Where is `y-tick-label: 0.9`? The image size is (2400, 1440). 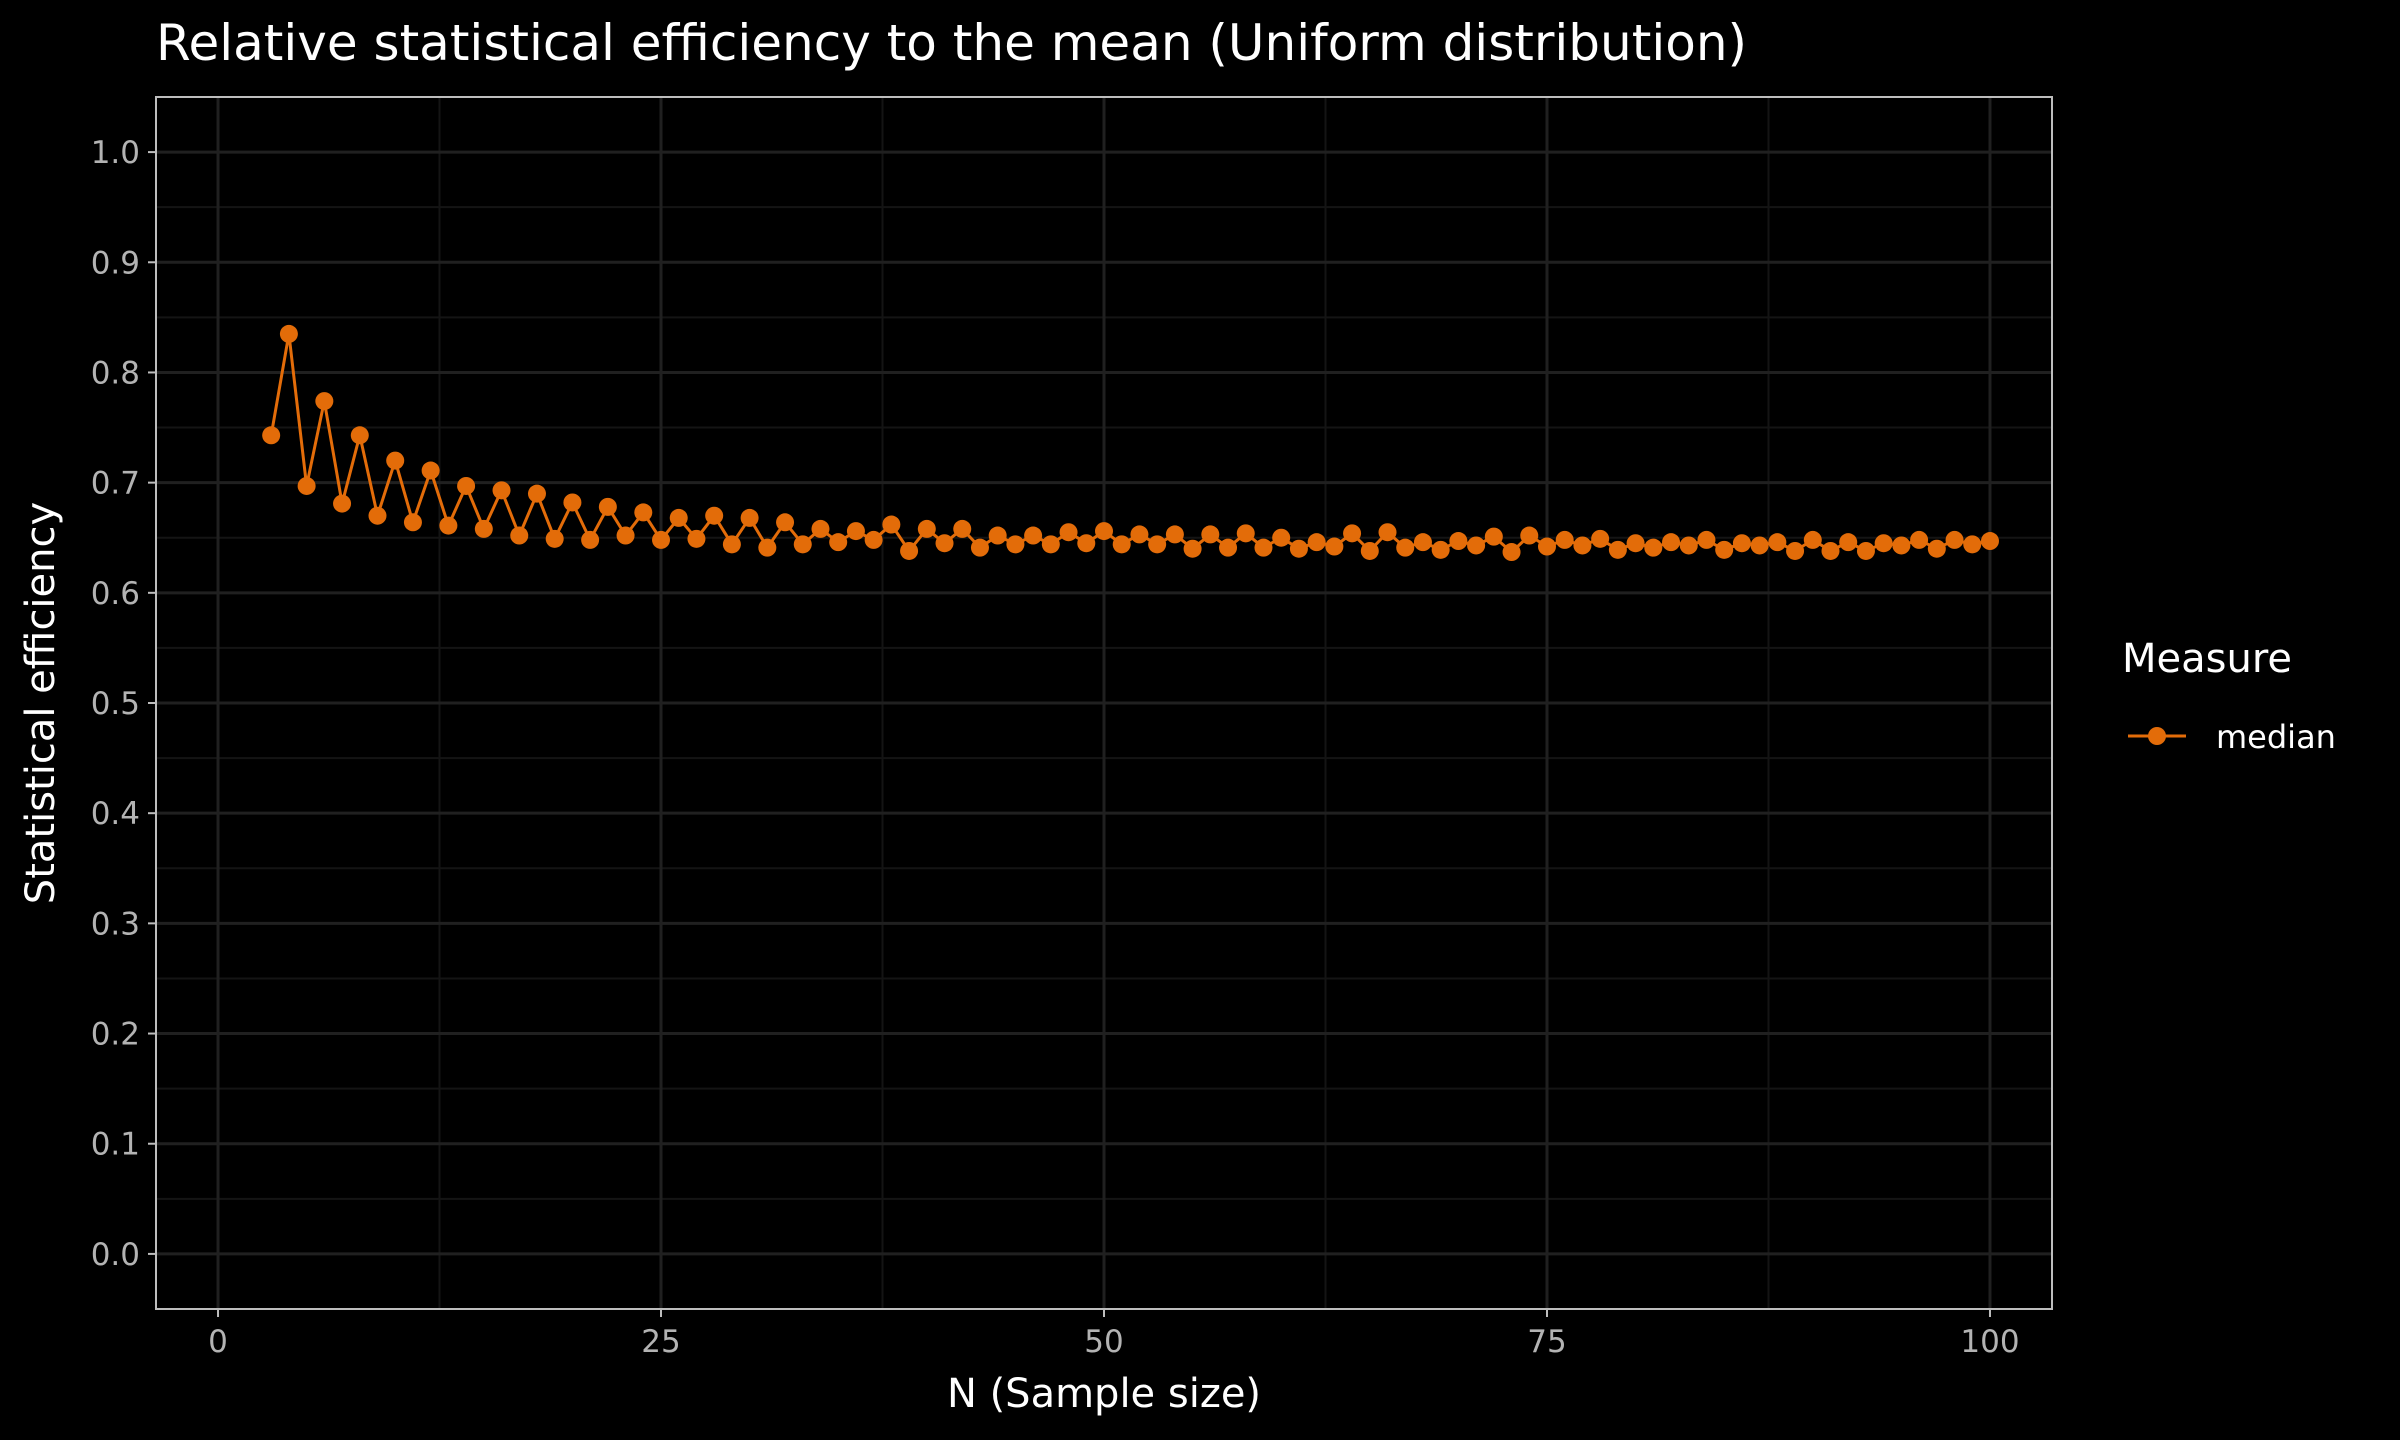 y-tick-label: 0.9 is located at coordinates (115, 263).